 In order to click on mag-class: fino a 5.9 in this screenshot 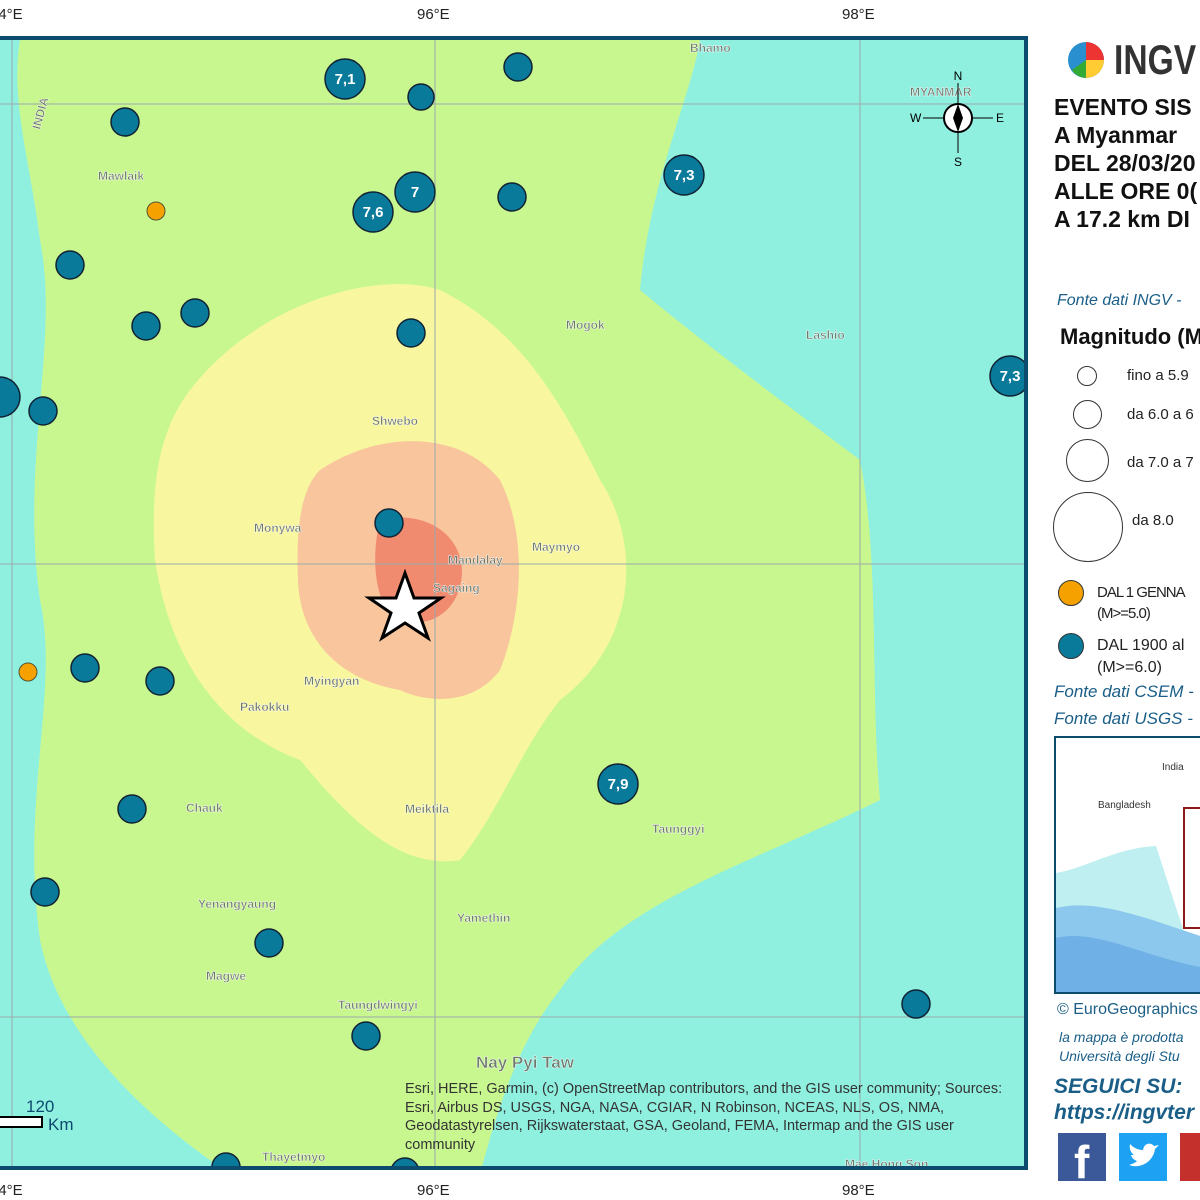, I will do `click(1158, 375)`.